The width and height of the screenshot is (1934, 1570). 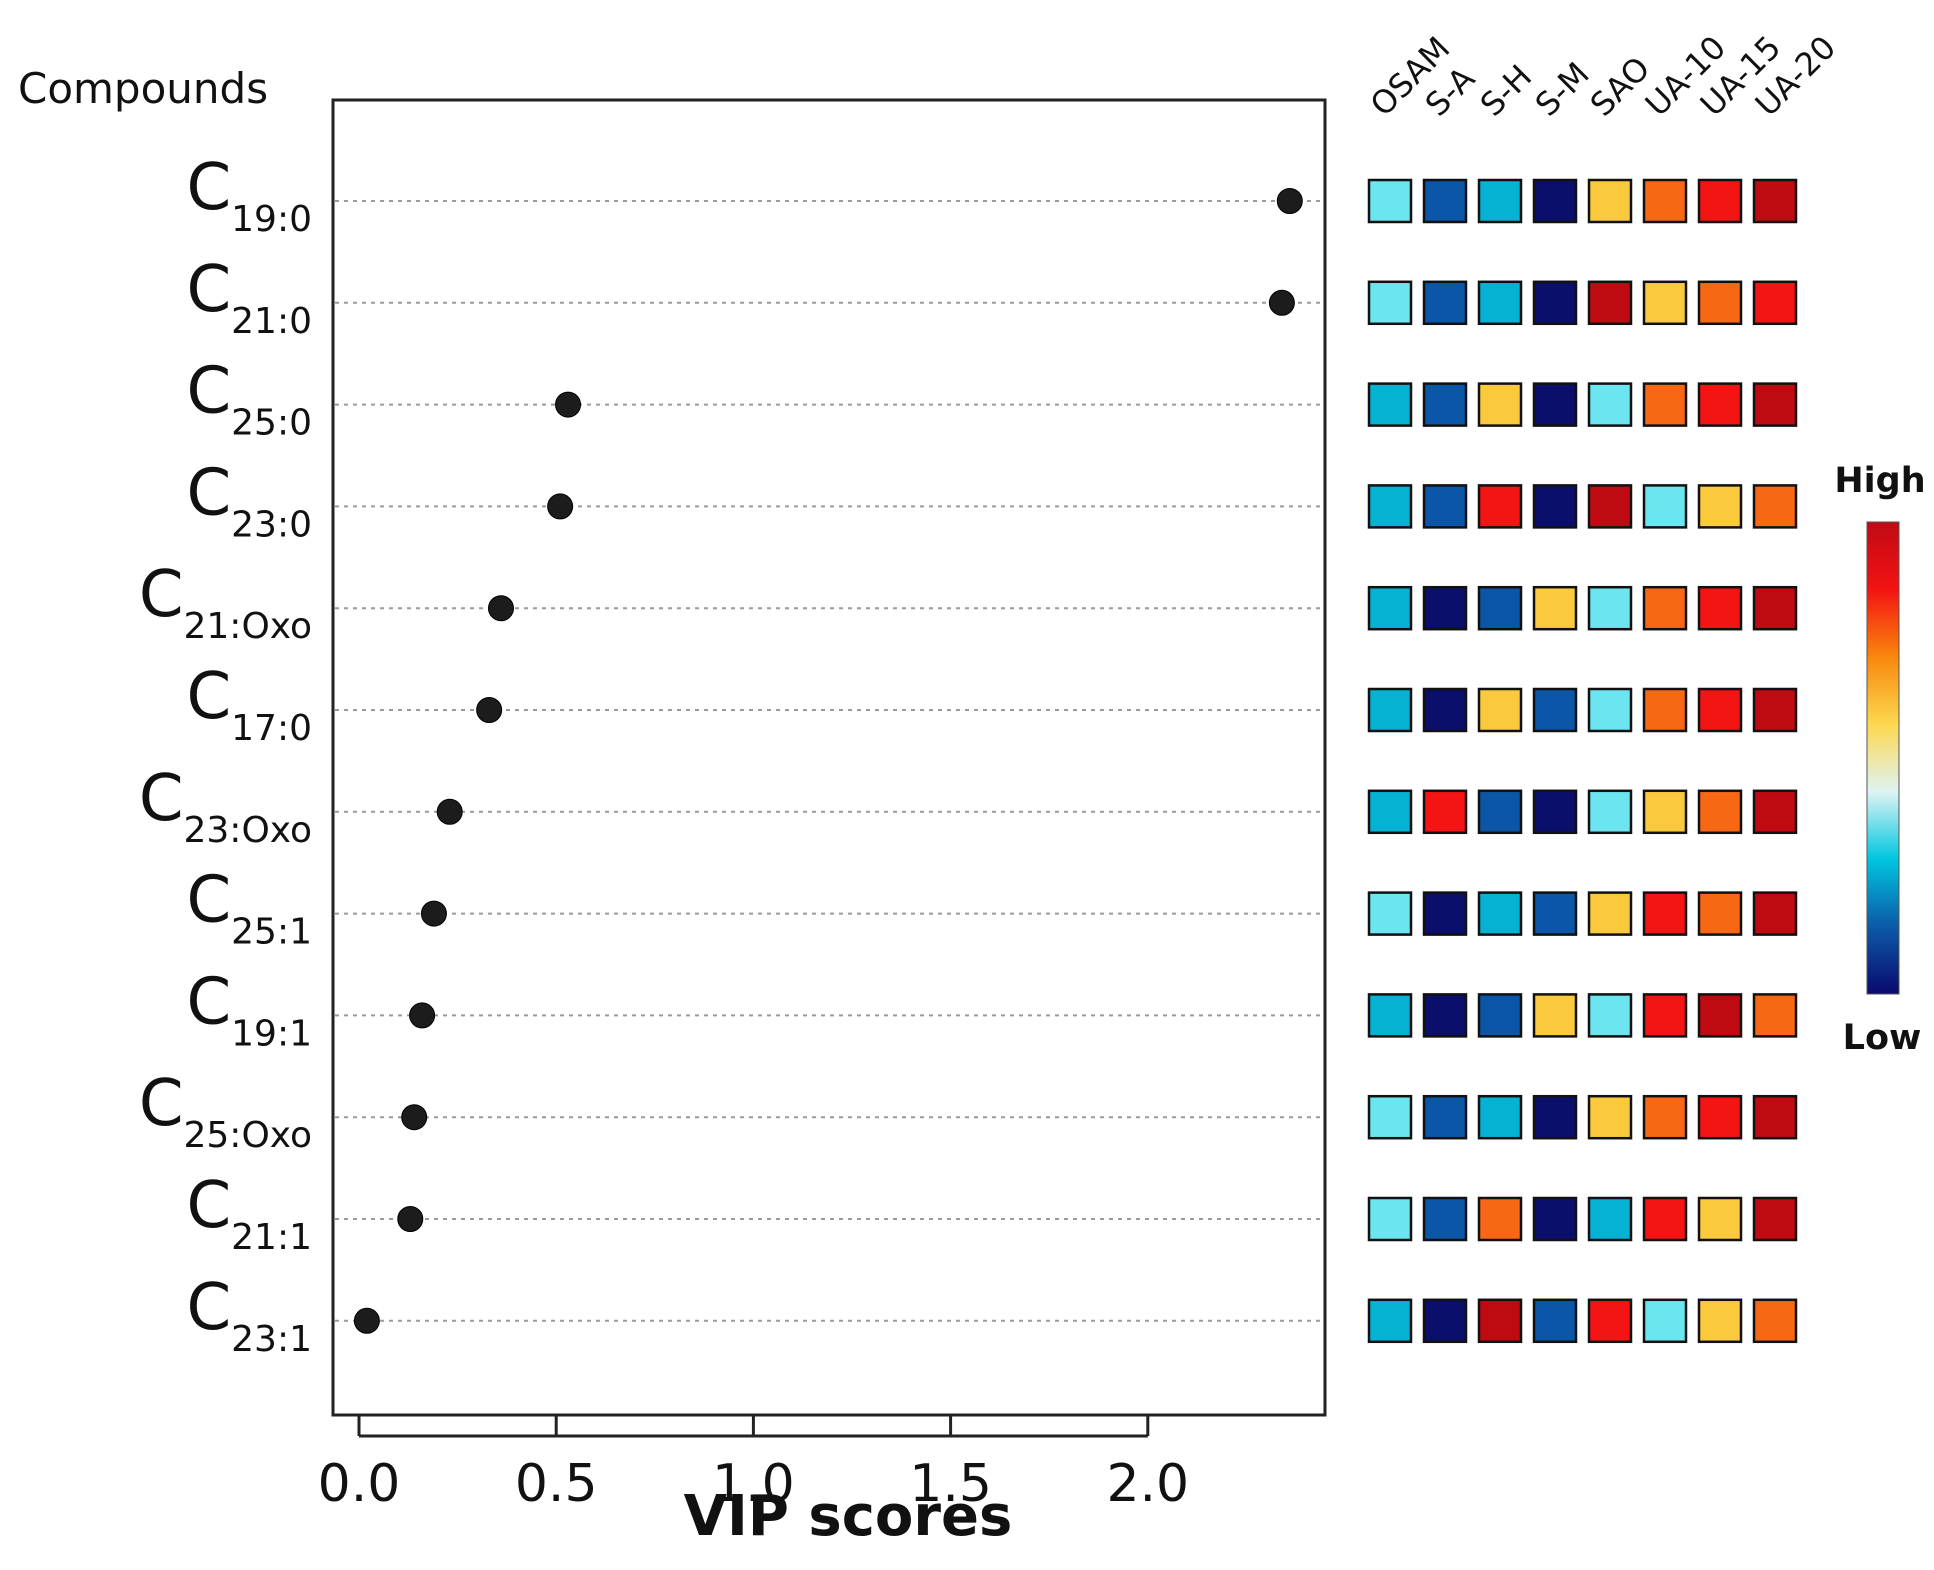 I want to click on legend-color-bar, so click(x=1883, y=758).